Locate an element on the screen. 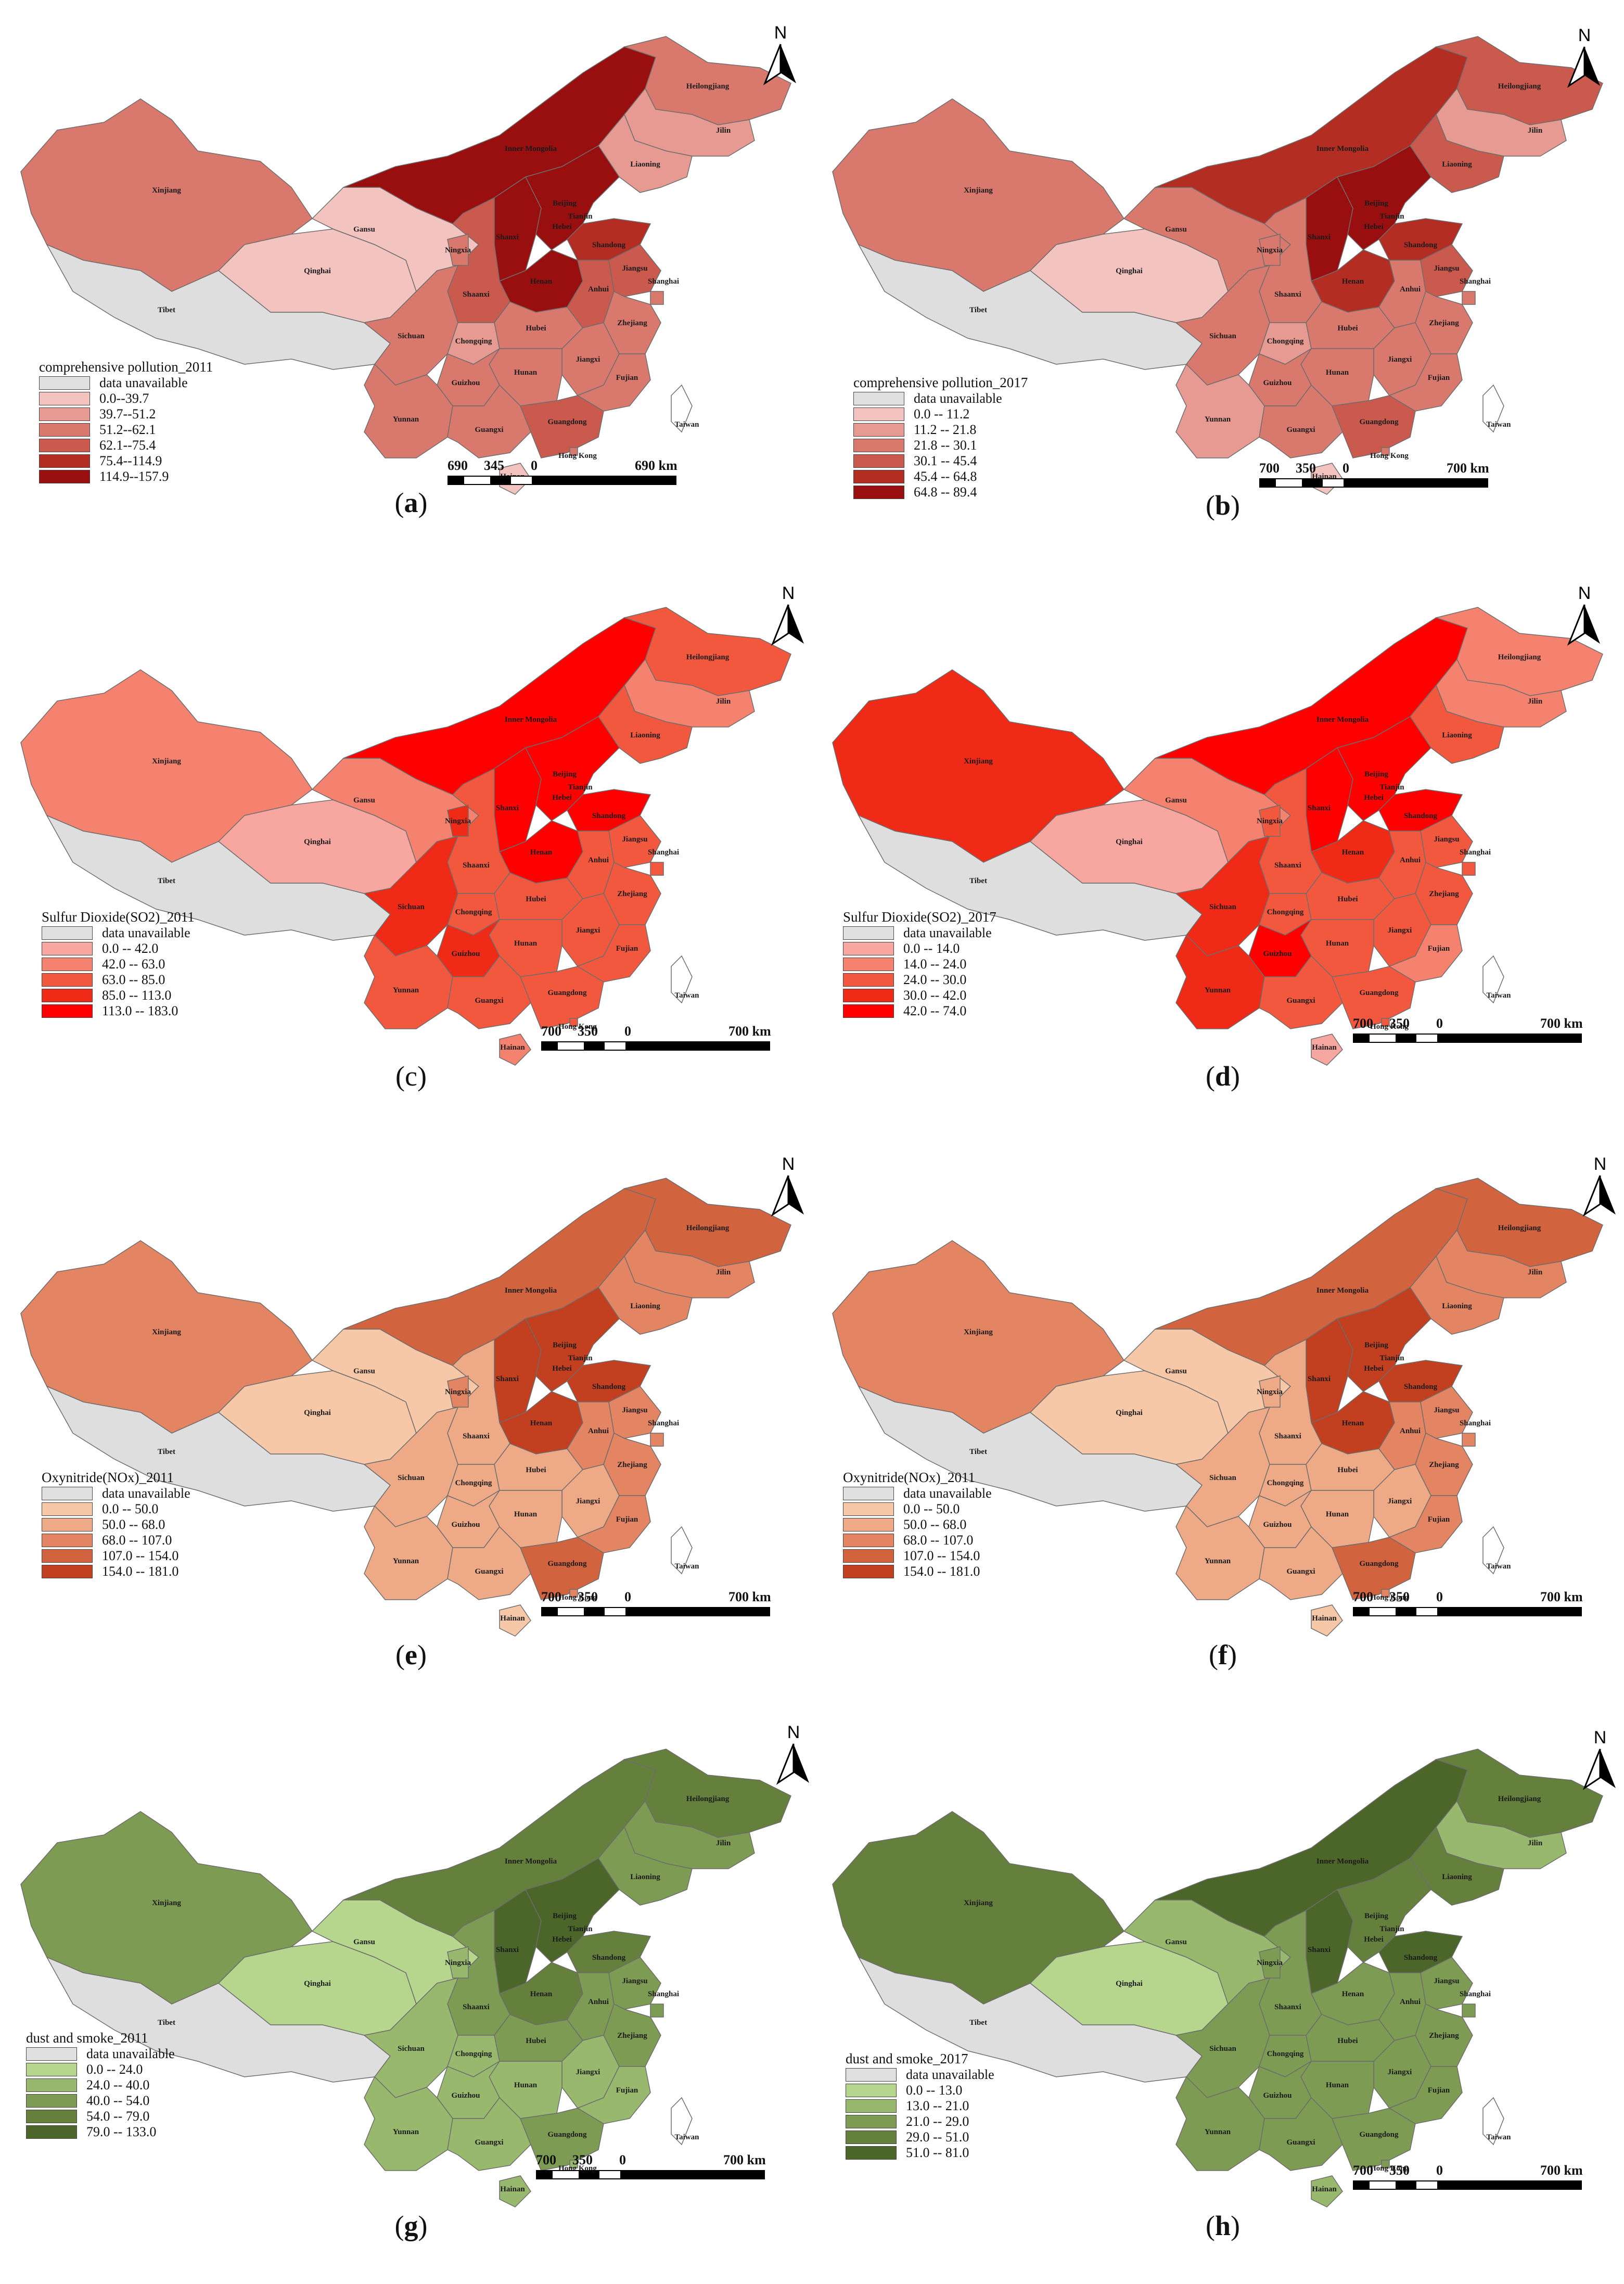  province-label: Tibet is located at coordinates (167, 2023).